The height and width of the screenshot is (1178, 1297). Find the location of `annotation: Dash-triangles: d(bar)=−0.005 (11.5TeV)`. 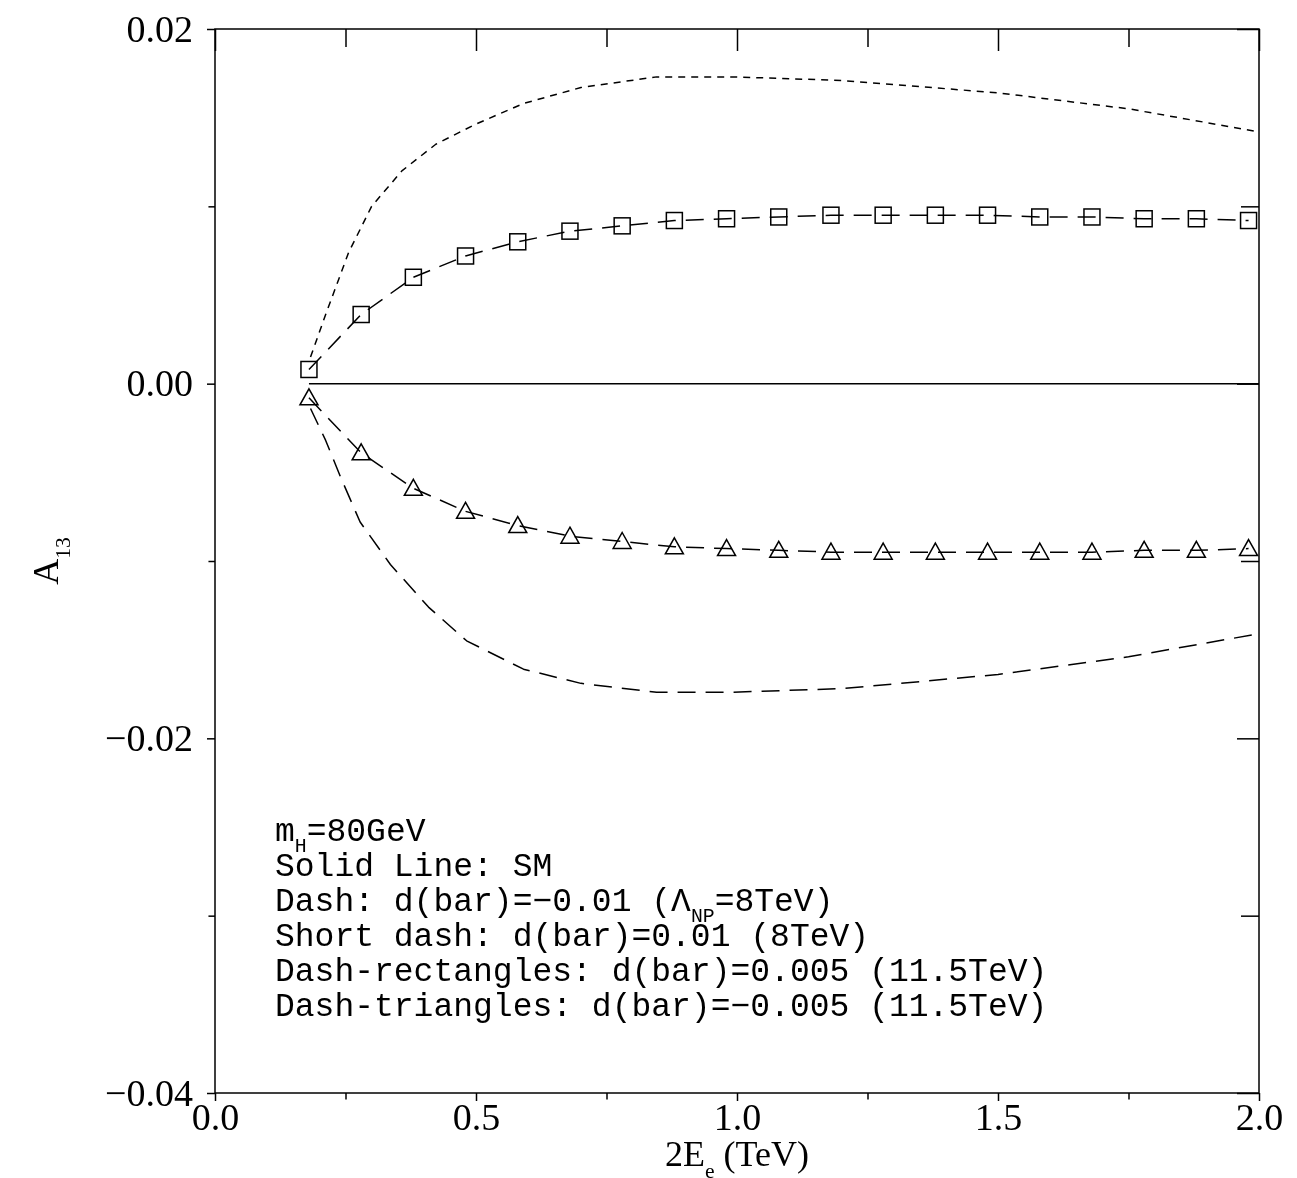

annotation: Dash-triangles: d(bar)=−0.005 (11.5TeV) is located at coordinates (661, 1007).